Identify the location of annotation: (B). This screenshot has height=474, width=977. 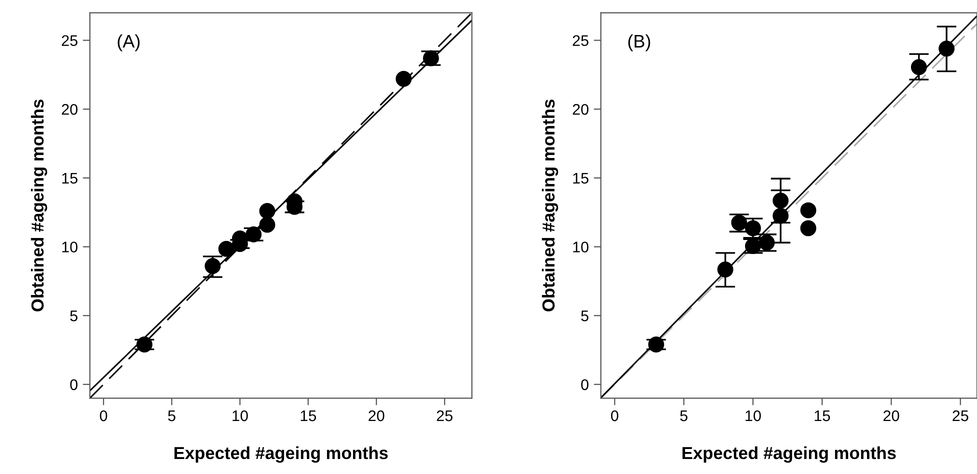
(639, 43).